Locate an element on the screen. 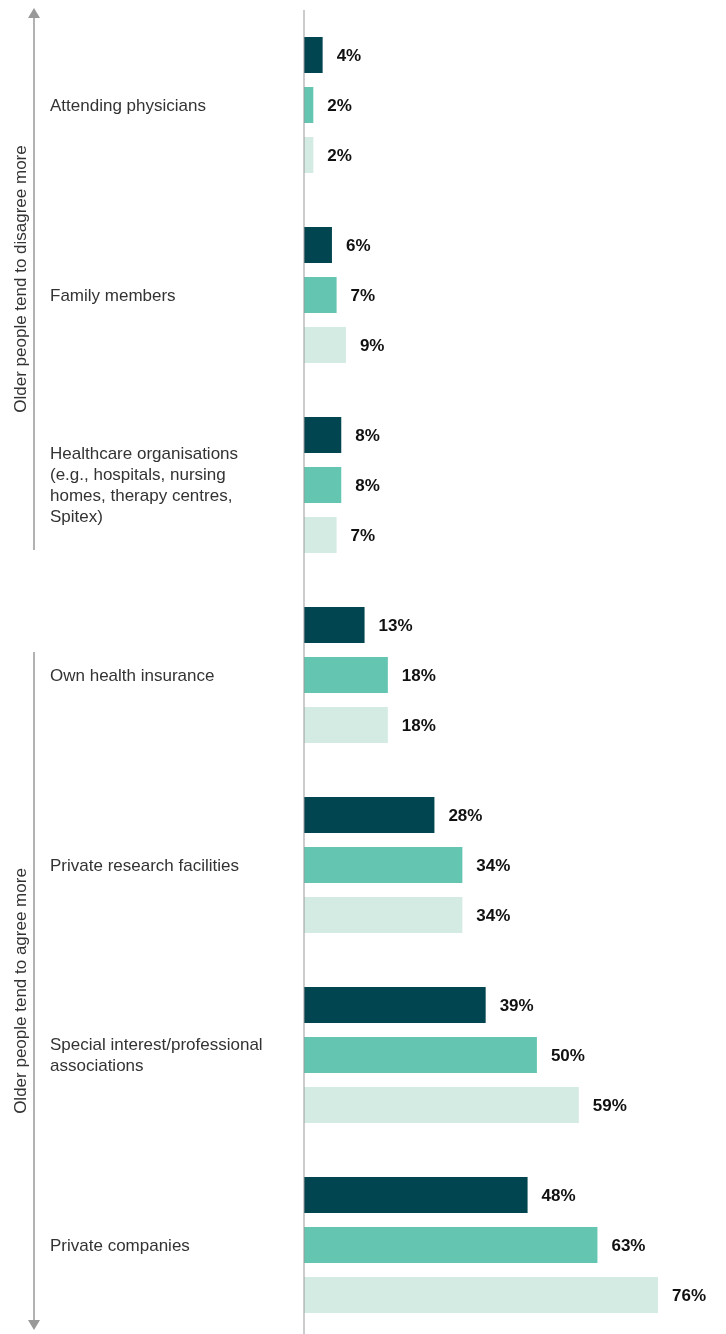  data-label: 28% is located at coordinates (465, 815).